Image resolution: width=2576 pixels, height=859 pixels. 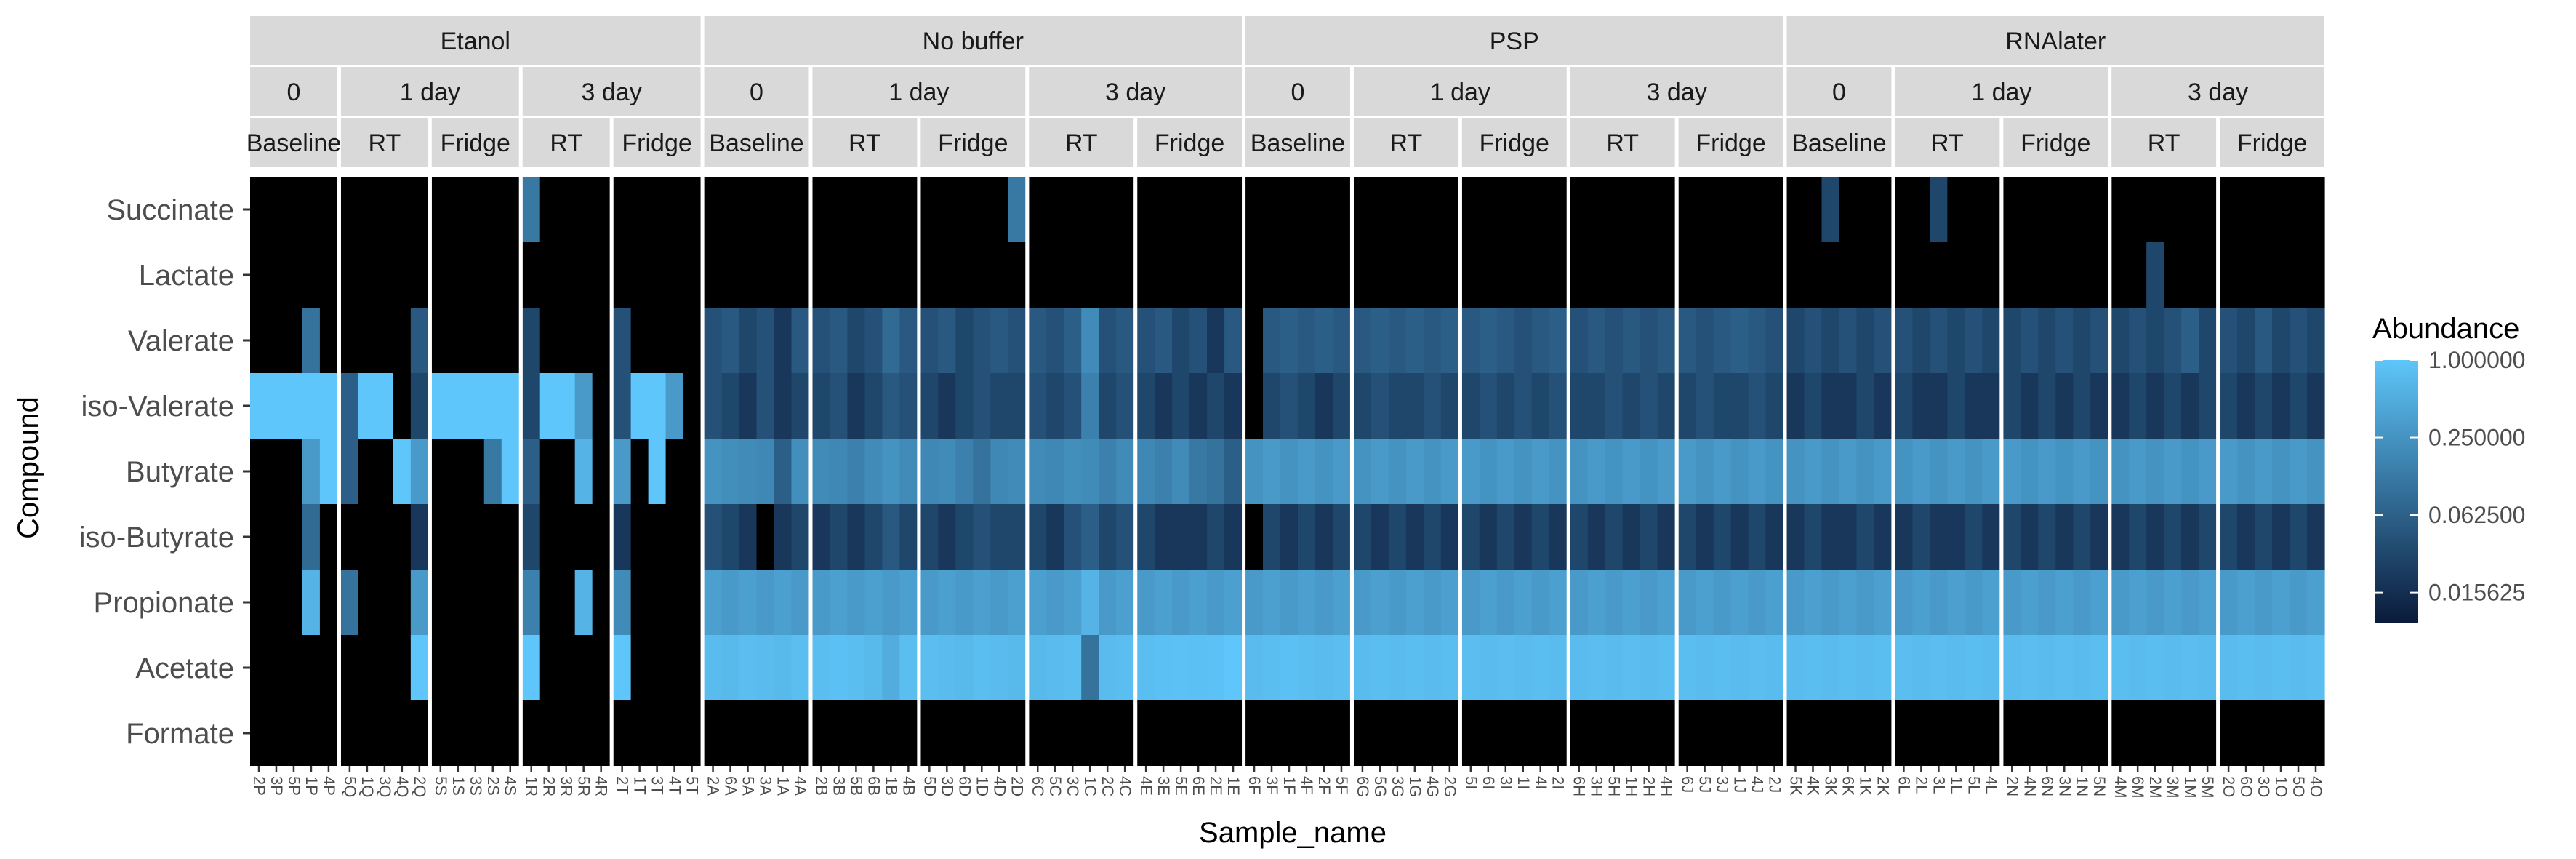 I want to click on strip-time-label: 0, so click(x=1298, y=92).